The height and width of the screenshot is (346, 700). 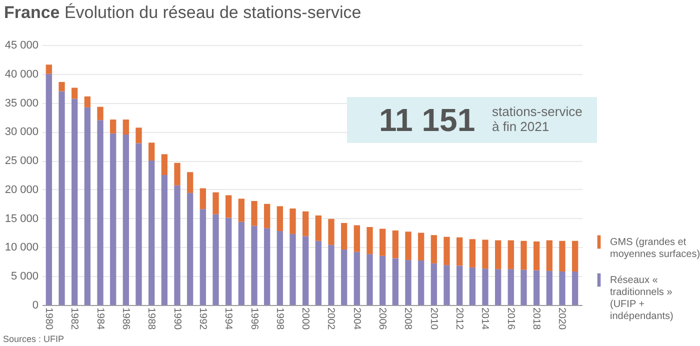 I want to click on chart-subtitle: Évolution du réseau de stations-service, so click(x=213, y=12).